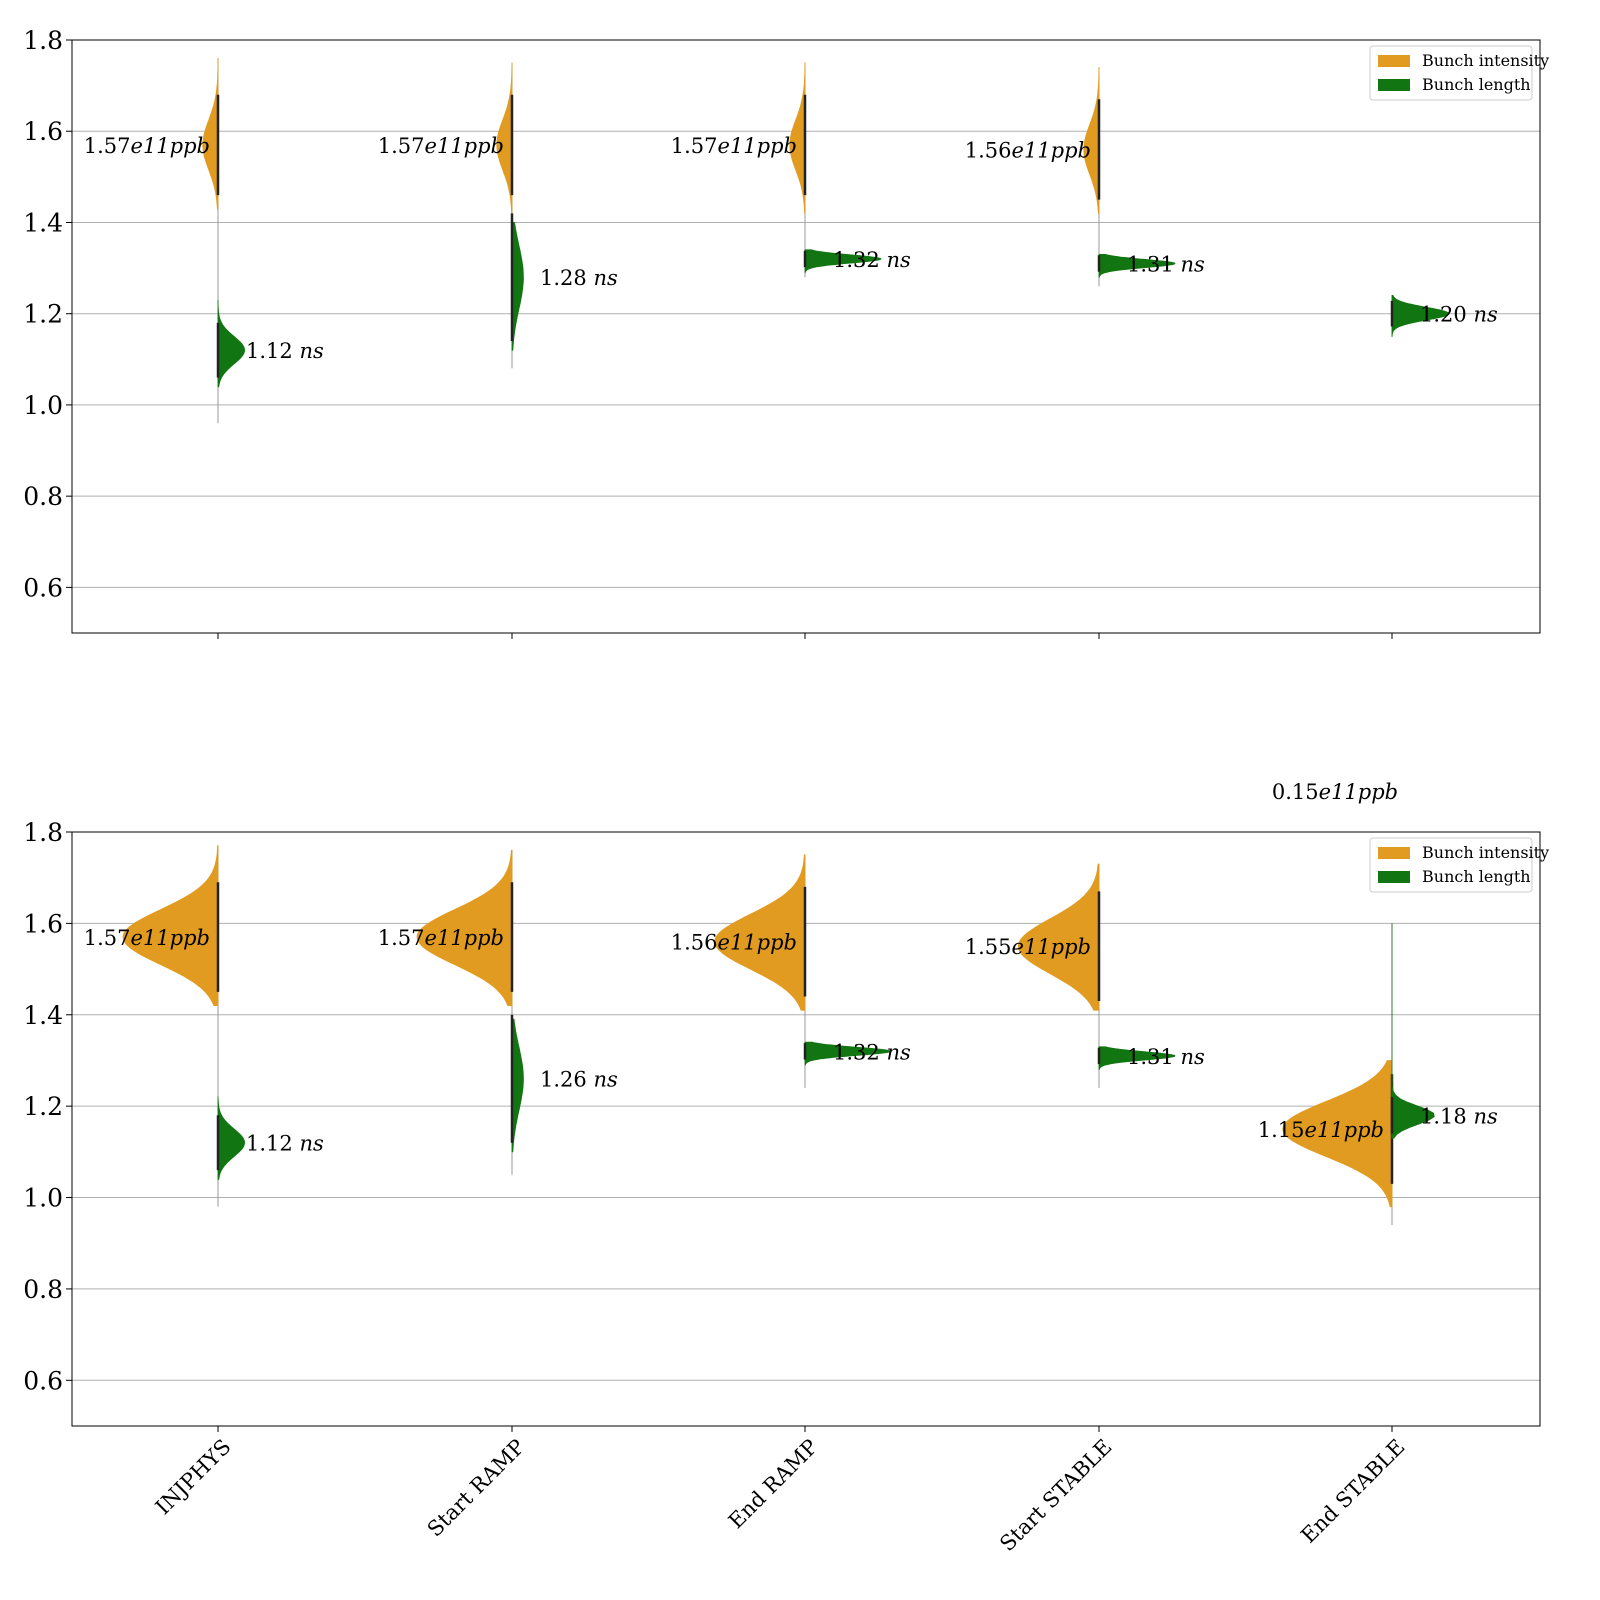  Describe the element at coordinates (476, 1488) in the screenshot. I see `category-label: Start RAMP` at that location.